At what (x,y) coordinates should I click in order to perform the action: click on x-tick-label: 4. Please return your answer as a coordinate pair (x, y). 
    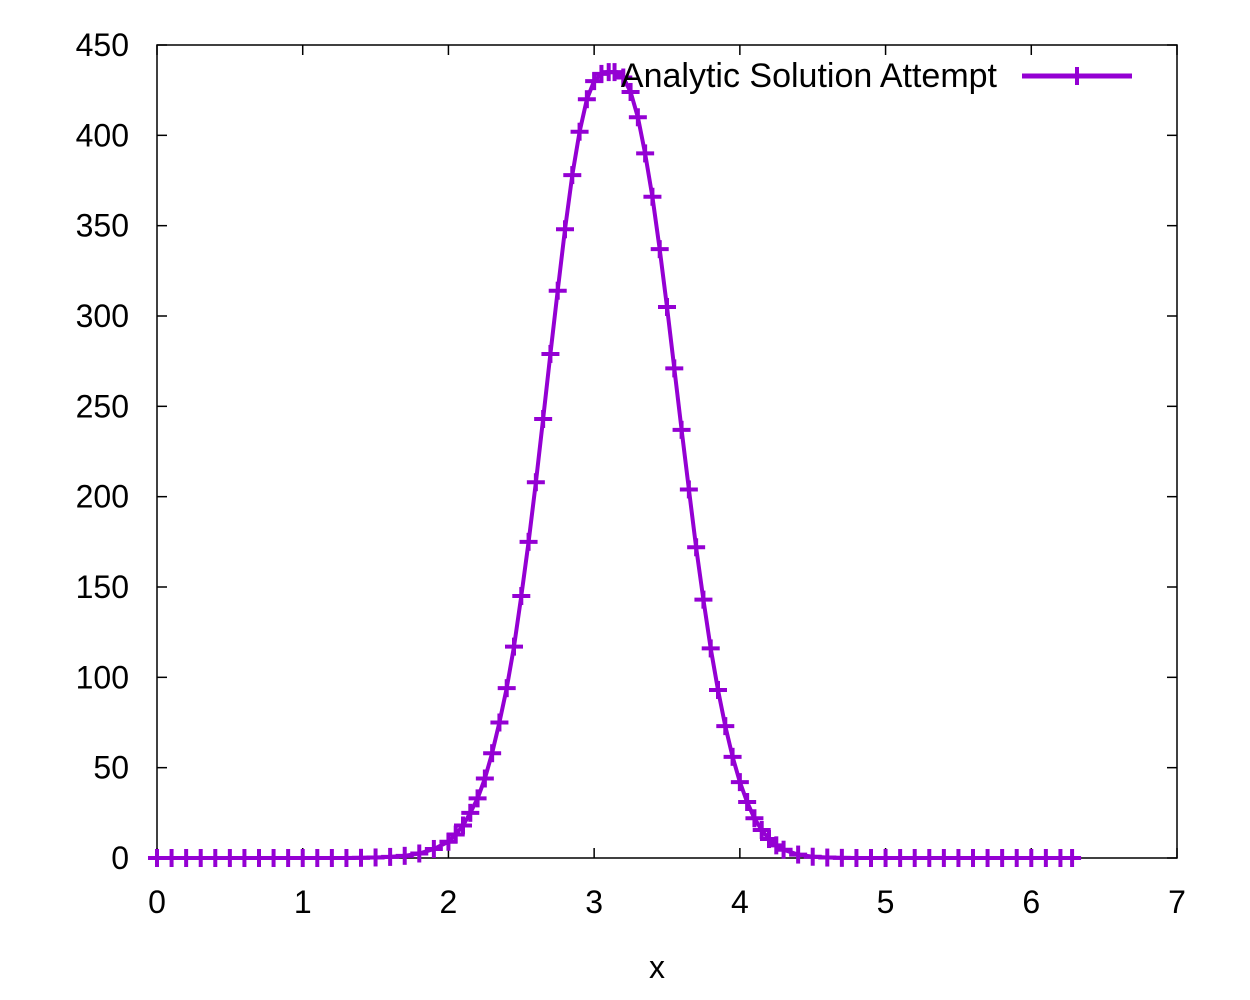
    Looking at the image, I should click on (740, 902).